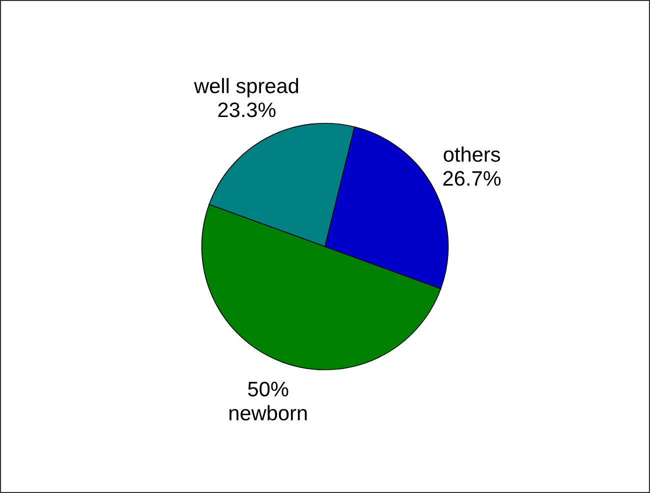 The width and height of the screenshot is (650, 493). What do you see at coordinates (472, 178) in the screenshot?
I see `data-label: 26.7%` at bounding box center [472, 178].